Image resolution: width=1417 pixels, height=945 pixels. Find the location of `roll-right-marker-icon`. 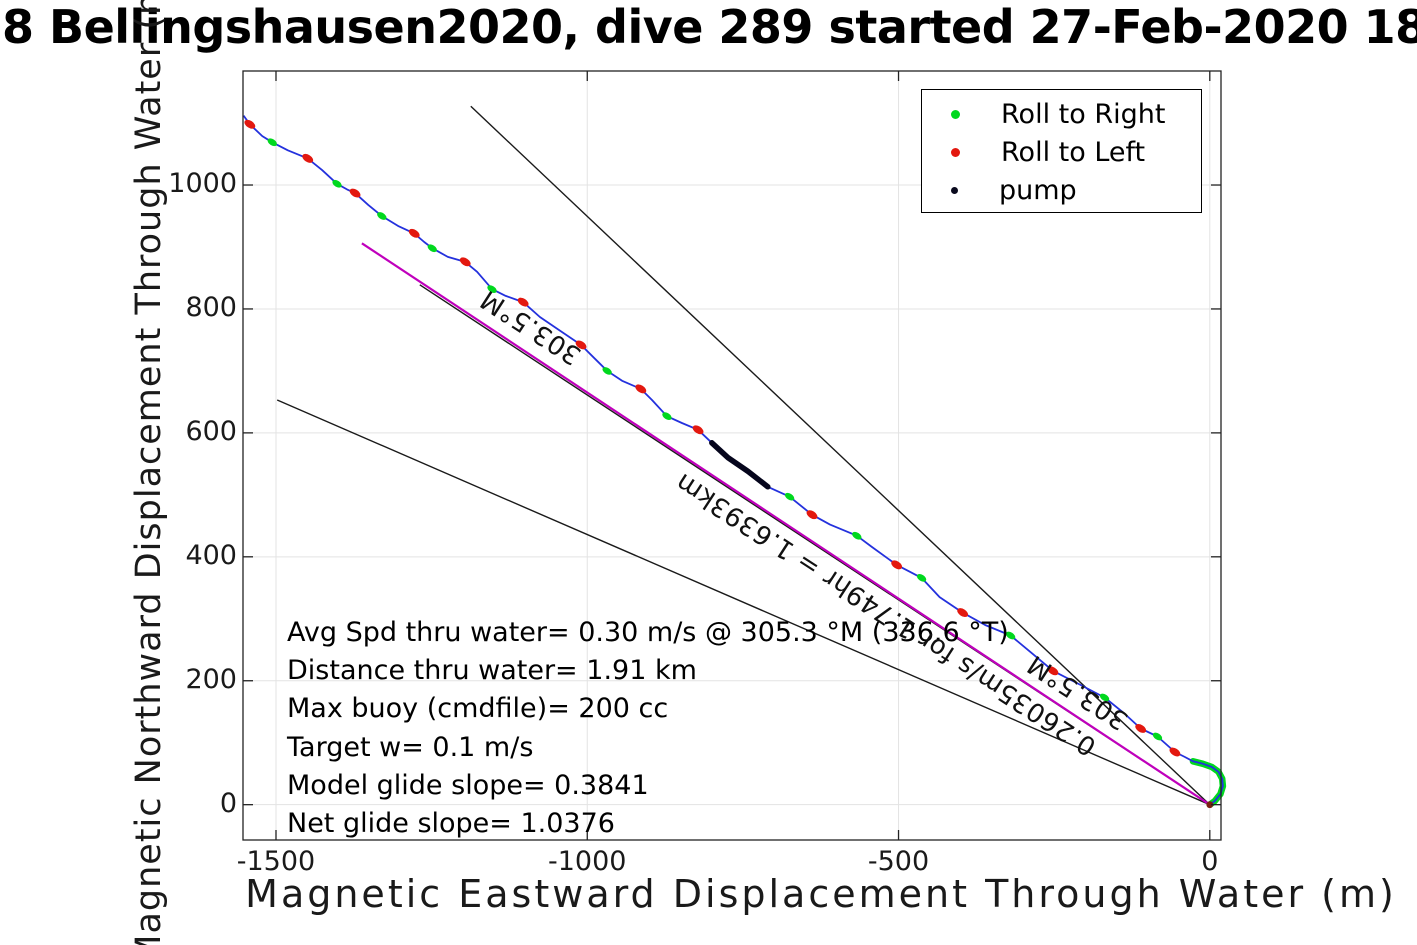

roll-right-marker-icon is located at coordinates (955, 114).